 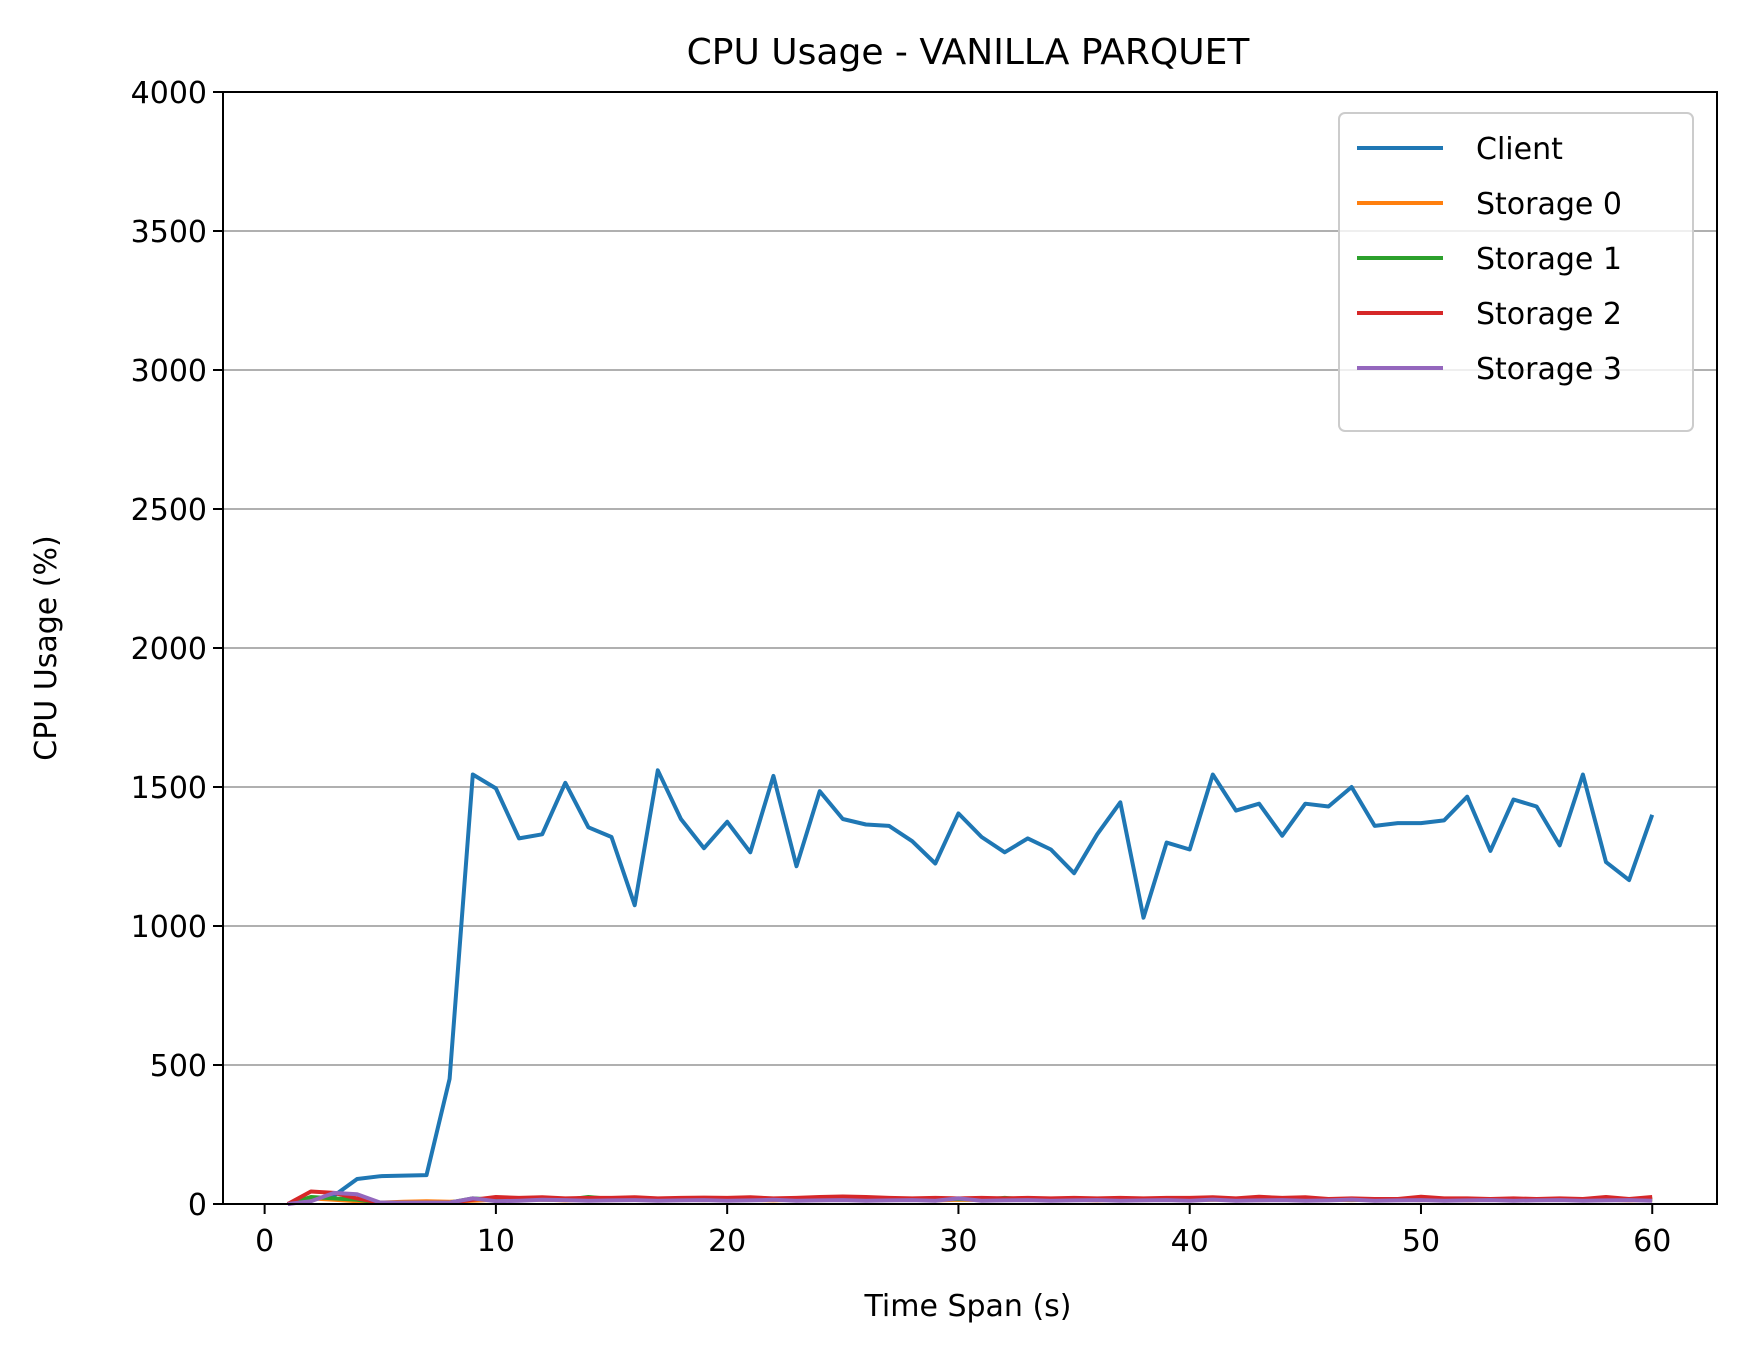 I want to click on x-tick-label: 20, so click(x=727, y=1241).